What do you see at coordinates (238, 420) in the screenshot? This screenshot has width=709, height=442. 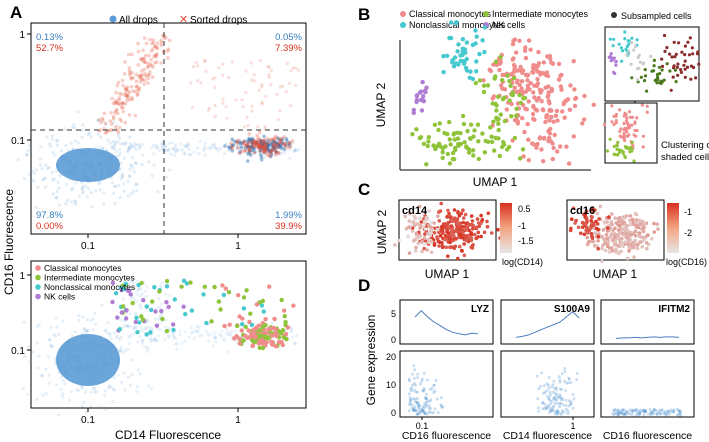 I see `x-tick-label-1: 1` at bounding box center [238, 420].